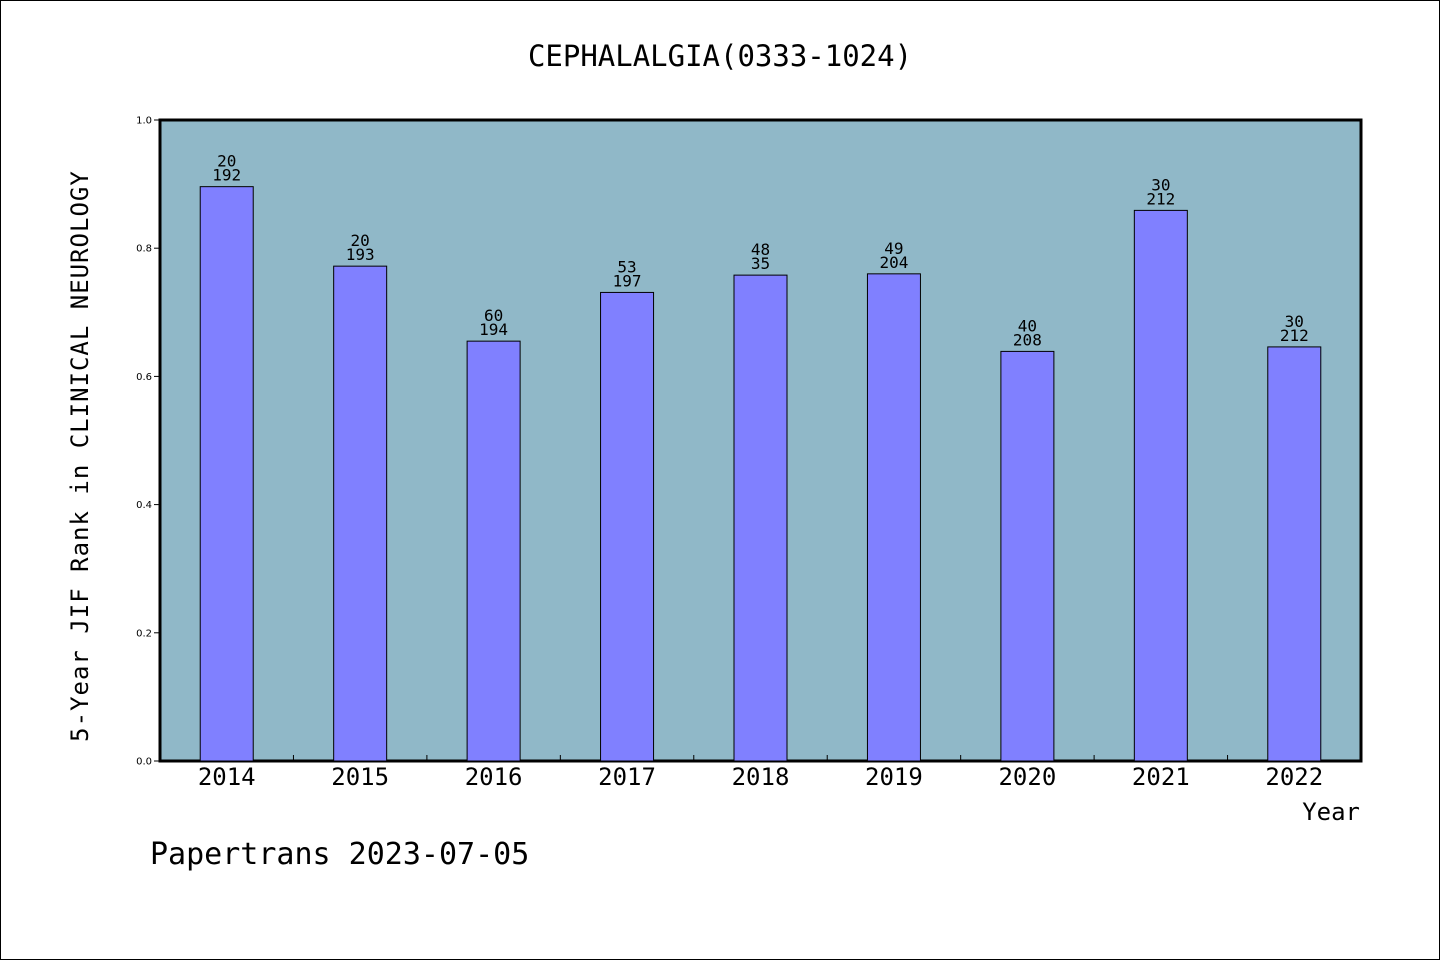 The width and height of the screenshot is (1440, 960). I want to click on footer-credit: Papertrans 2023-07-05, so click(339, 854).